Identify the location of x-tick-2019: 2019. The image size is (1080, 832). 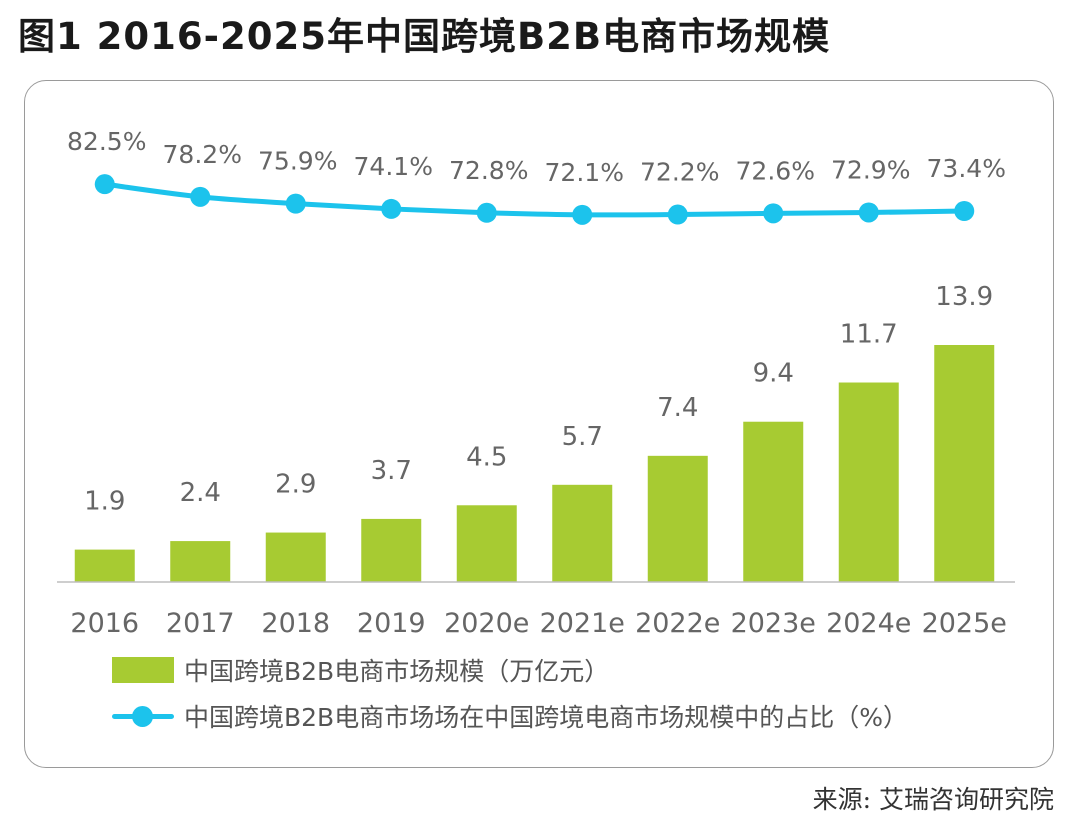
(391, 623).